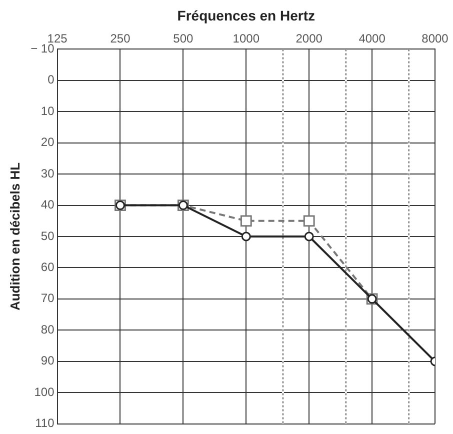  I want to click on y-tick-label: 10, so click(47, 111).